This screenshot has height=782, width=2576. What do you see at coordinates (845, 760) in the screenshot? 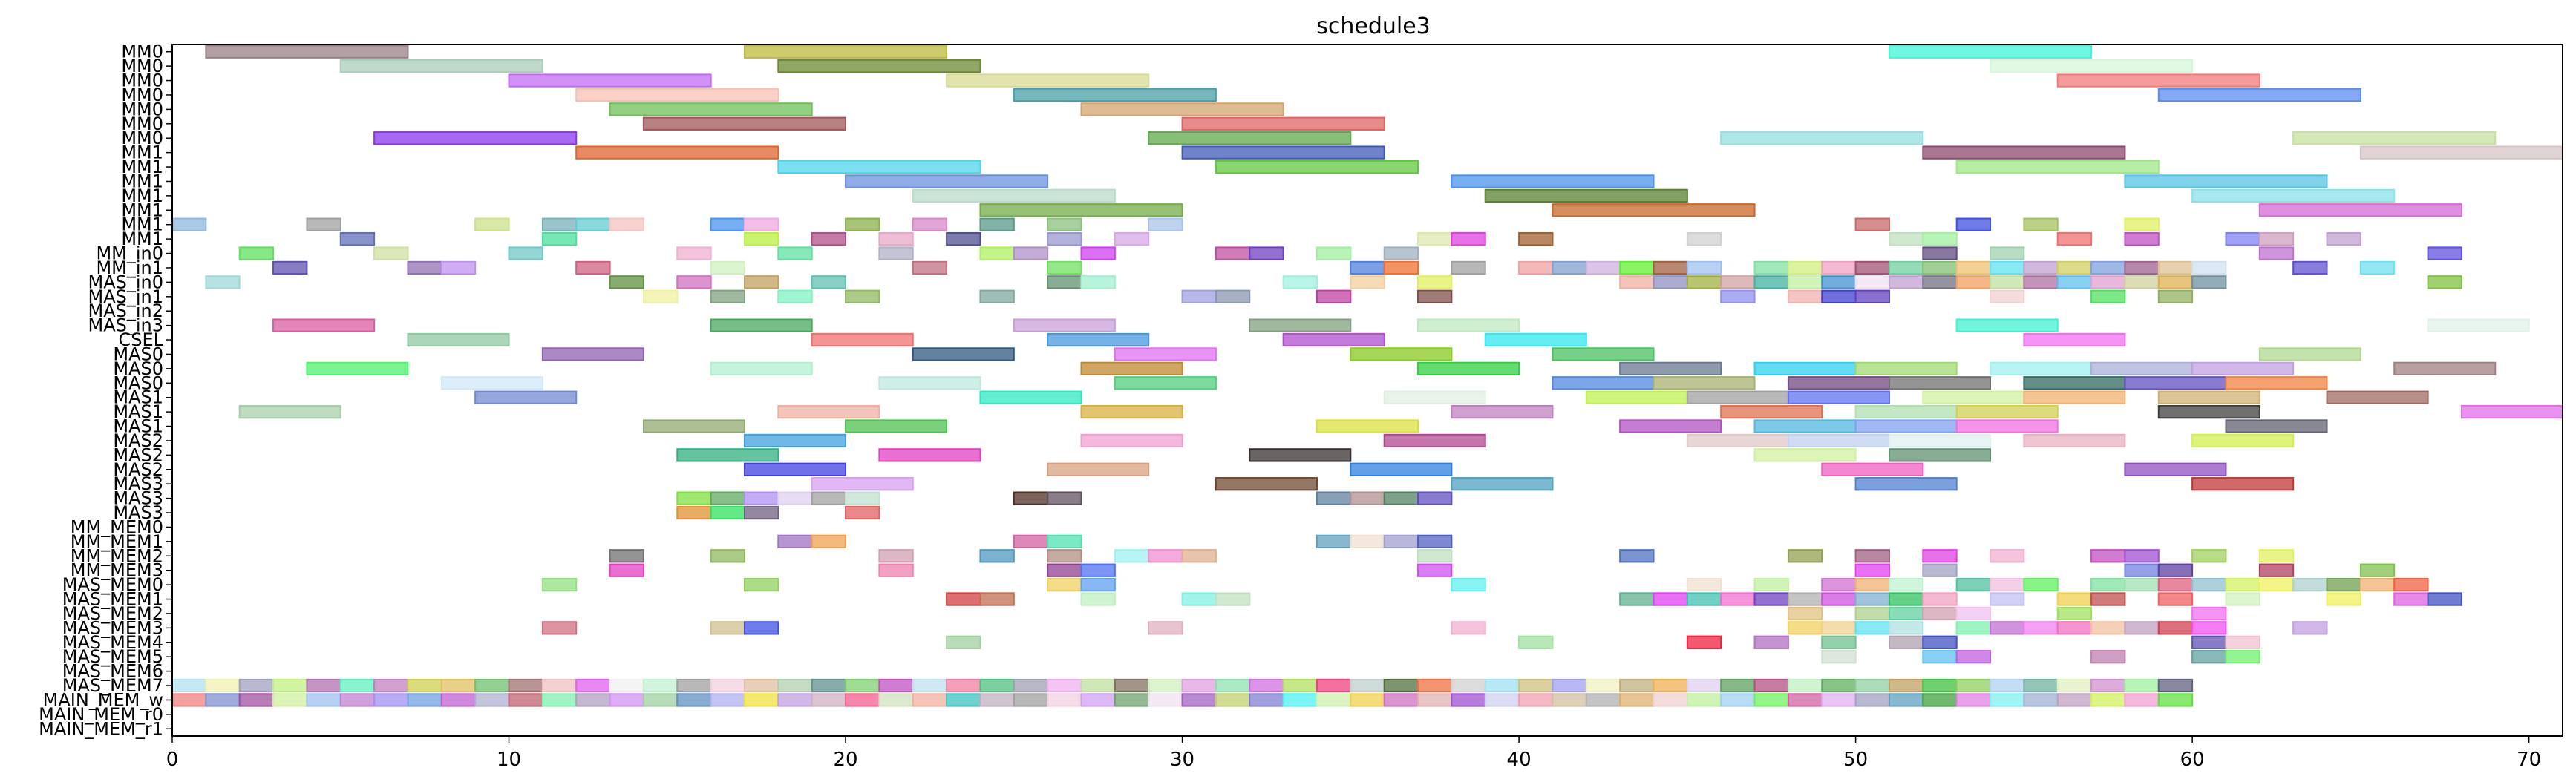
I see `x-tick-label: 20` at bounding box center [845, 760].